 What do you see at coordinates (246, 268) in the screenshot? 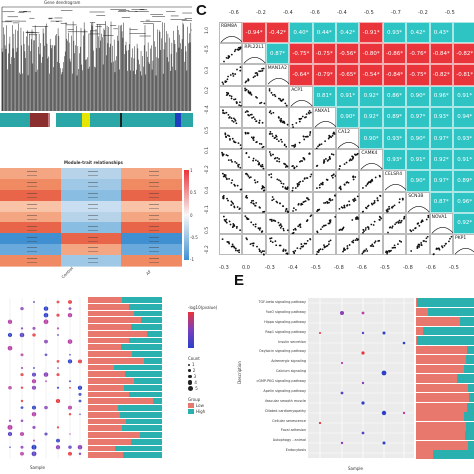
I see `corr-bottom-tick: 0.0` at bounding box center [246, 268].